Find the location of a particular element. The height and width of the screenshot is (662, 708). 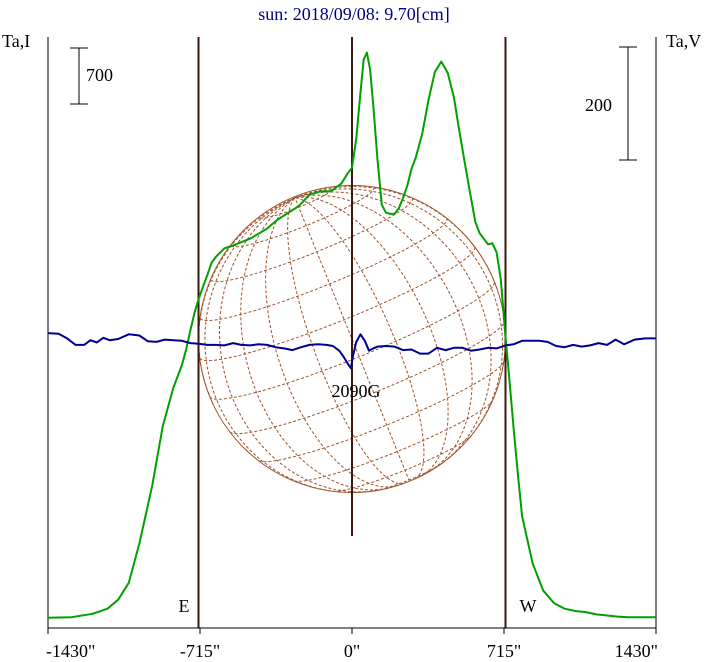

right-axis-label: Ta,V is located at coordinates (683, 41).